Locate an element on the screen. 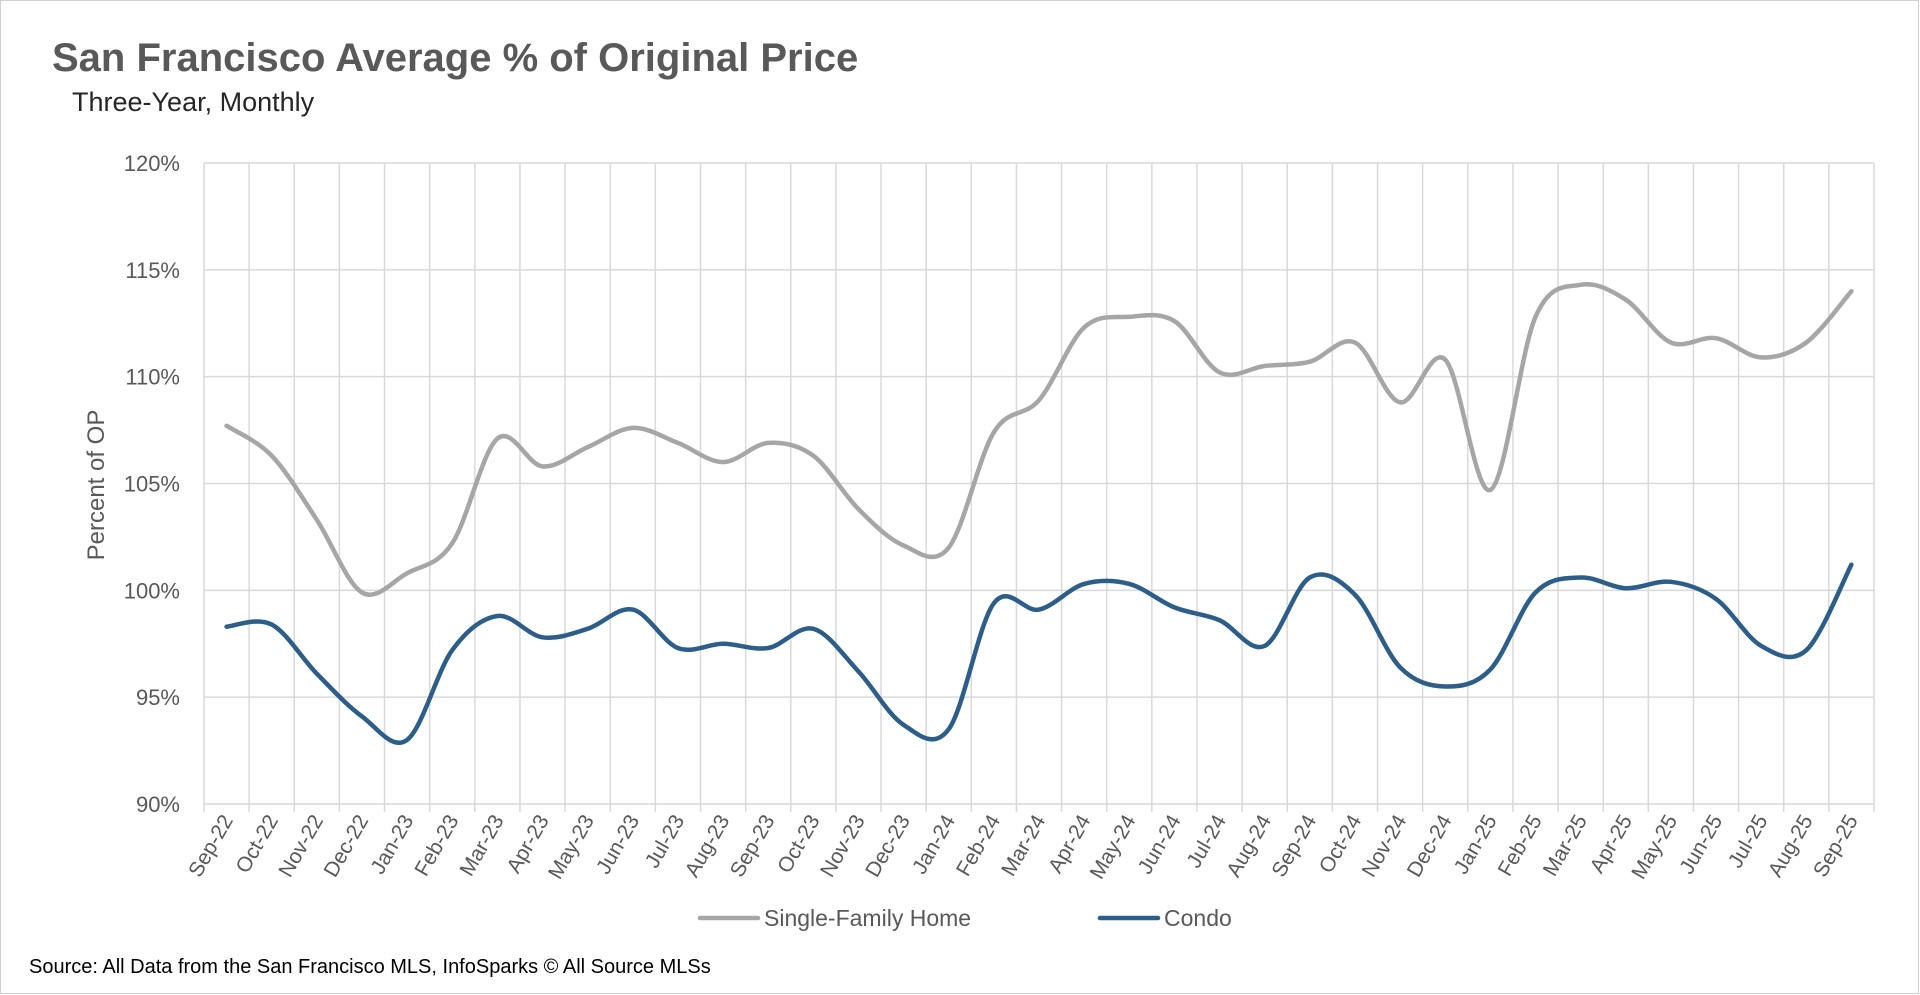 This screenshot has width=1920, height=995. y-tick-label: 110% is located at coordinates (152, 377).